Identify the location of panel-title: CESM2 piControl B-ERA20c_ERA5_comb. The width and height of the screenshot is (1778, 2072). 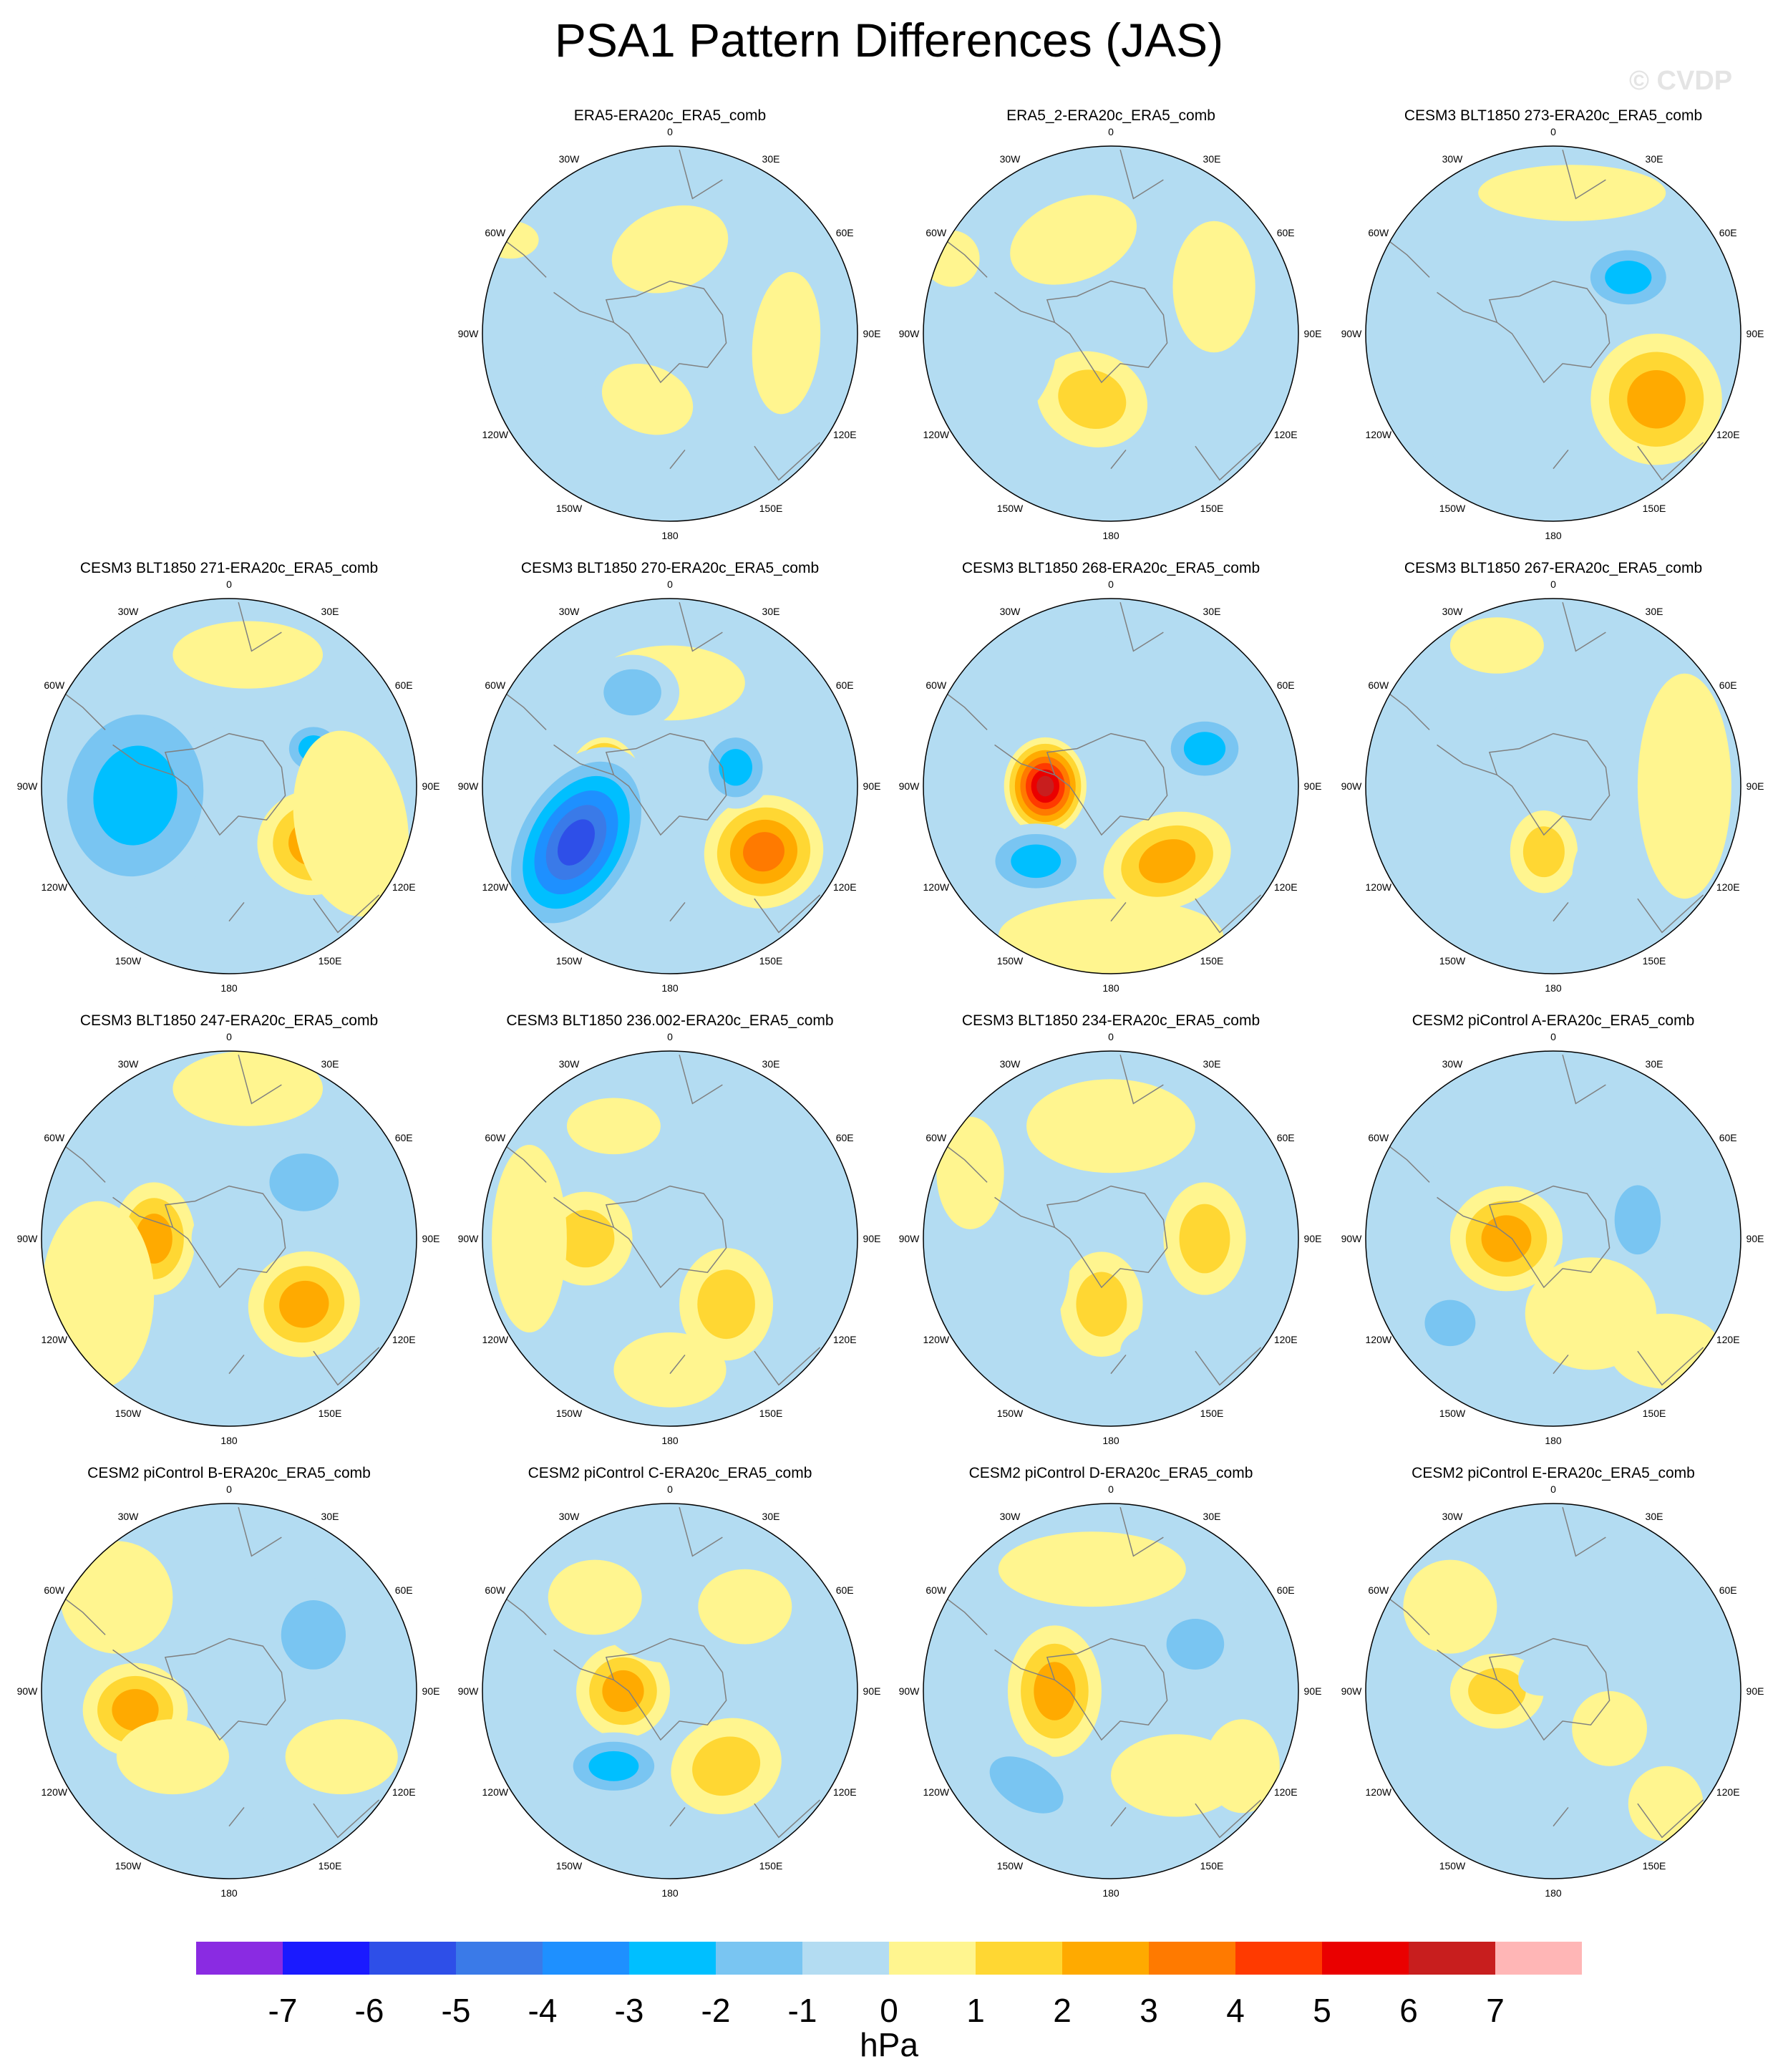
(229, 1473).